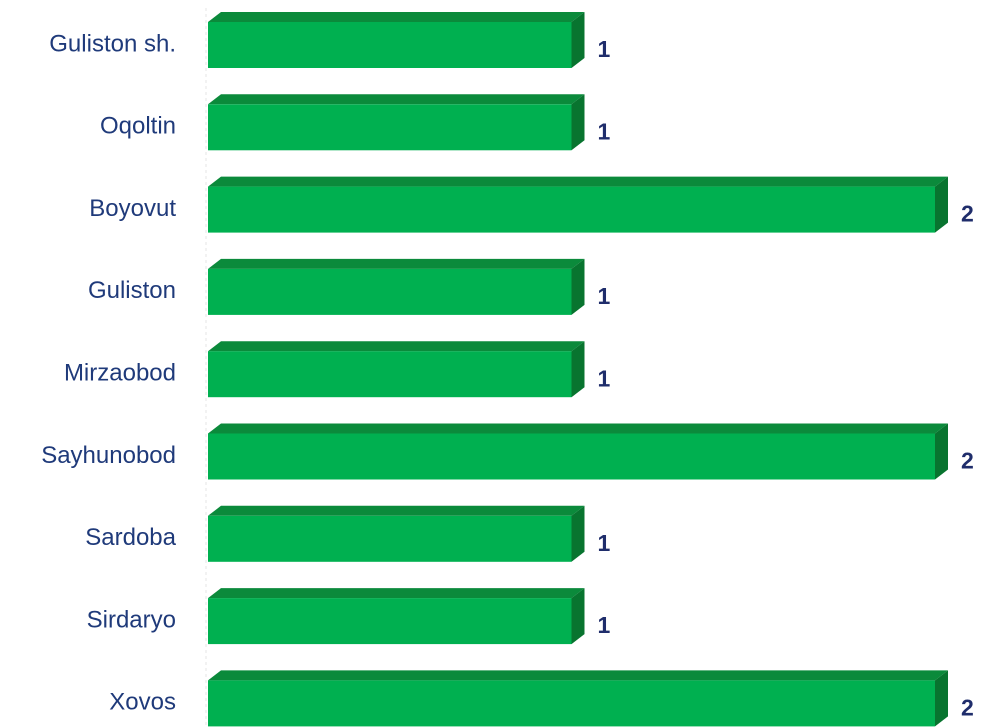 Image resolution: width=994 pixels, height=728 pixels. I want to click on category-label: Guliston, so click(132, 290).